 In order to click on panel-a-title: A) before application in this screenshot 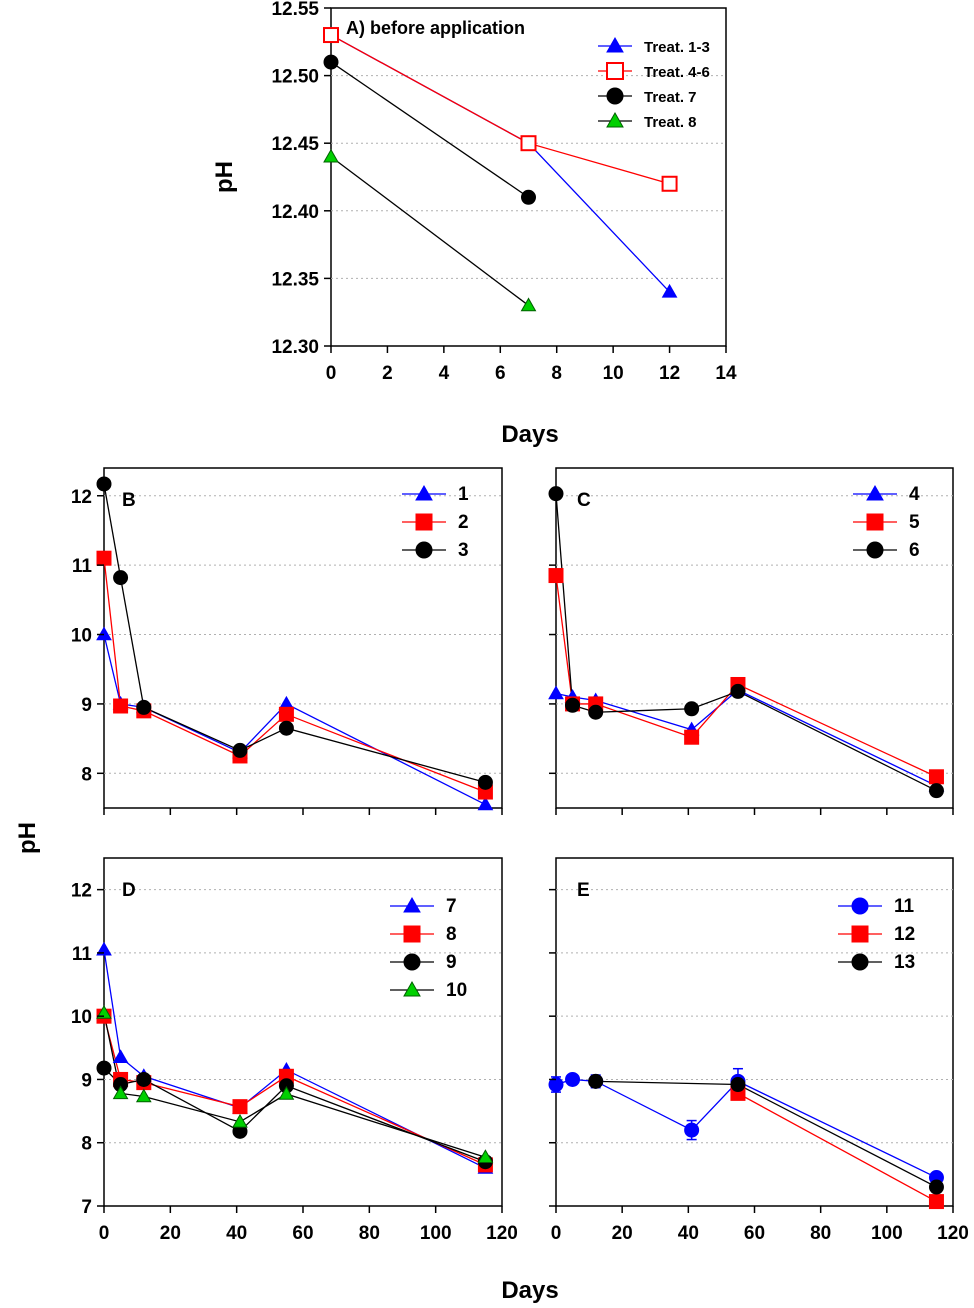, I will do `click(435, 28)`.